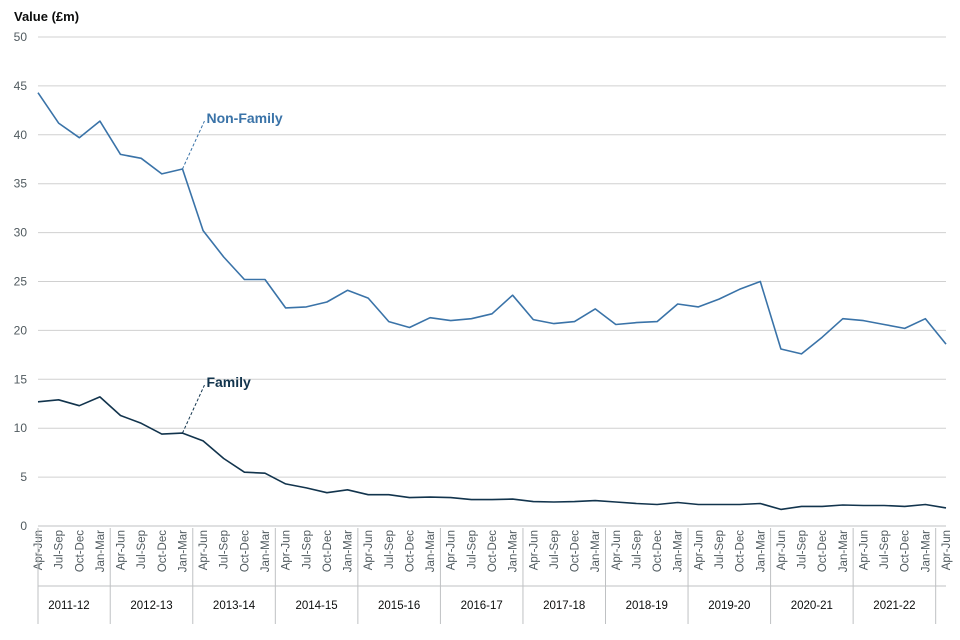 This screenshot has height=640, width=960. Describe the element at coordinates (21, 37) in the screenshot. I see `y-tick-label: 50` at that location.